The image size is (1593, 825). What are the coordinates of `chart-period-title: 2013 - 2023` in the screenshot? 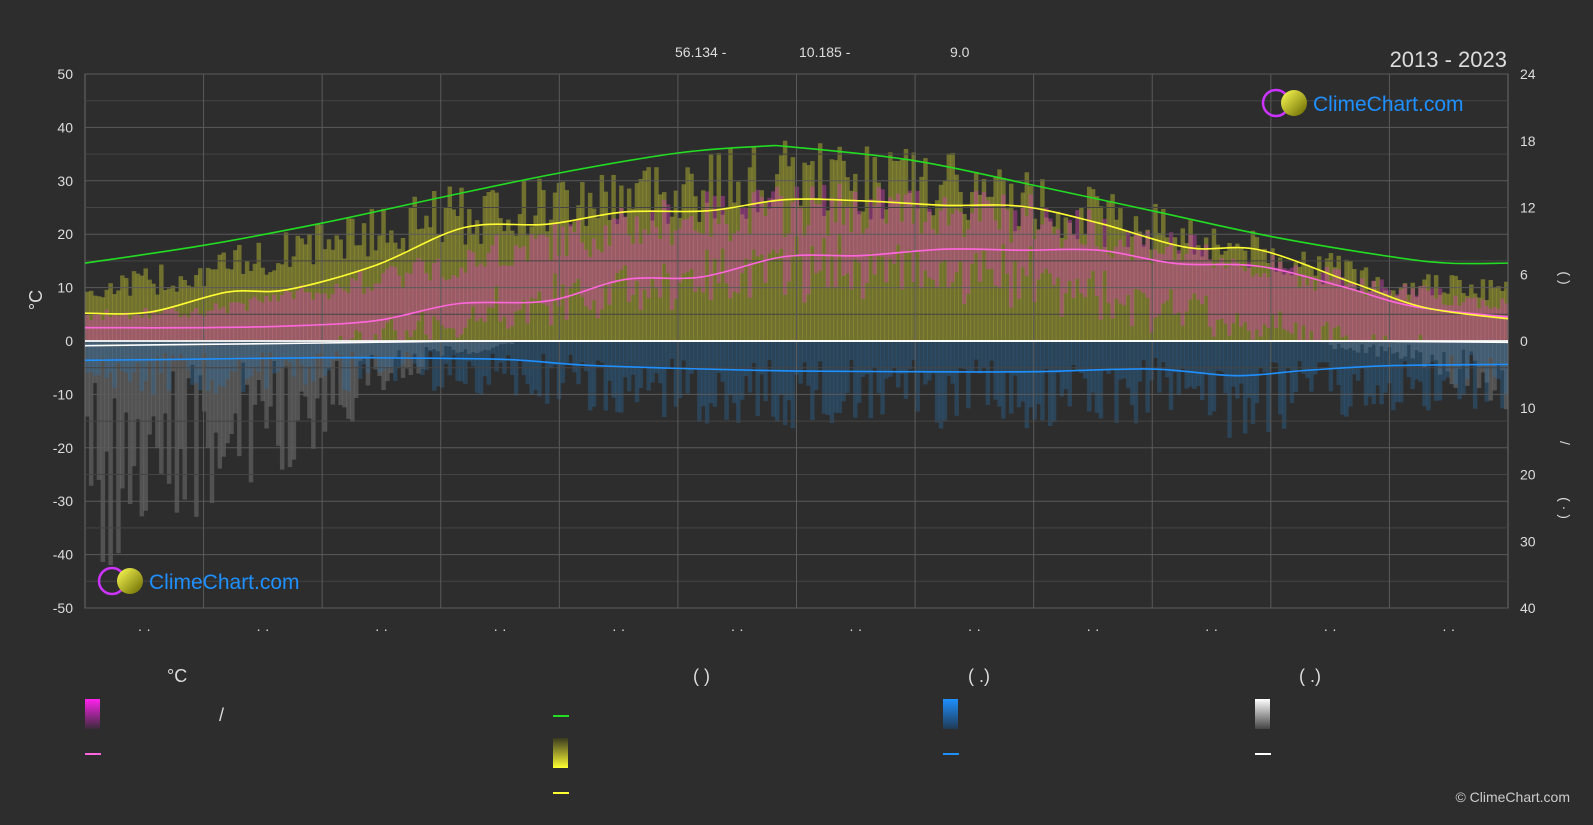 It's located at (1448, 59).